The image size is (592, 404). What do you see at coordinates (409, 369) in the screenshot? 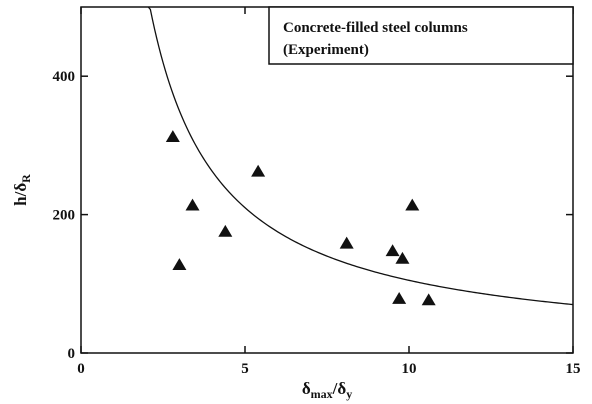
I see `x-tick-label: 10` at bounding box center [409, 369].